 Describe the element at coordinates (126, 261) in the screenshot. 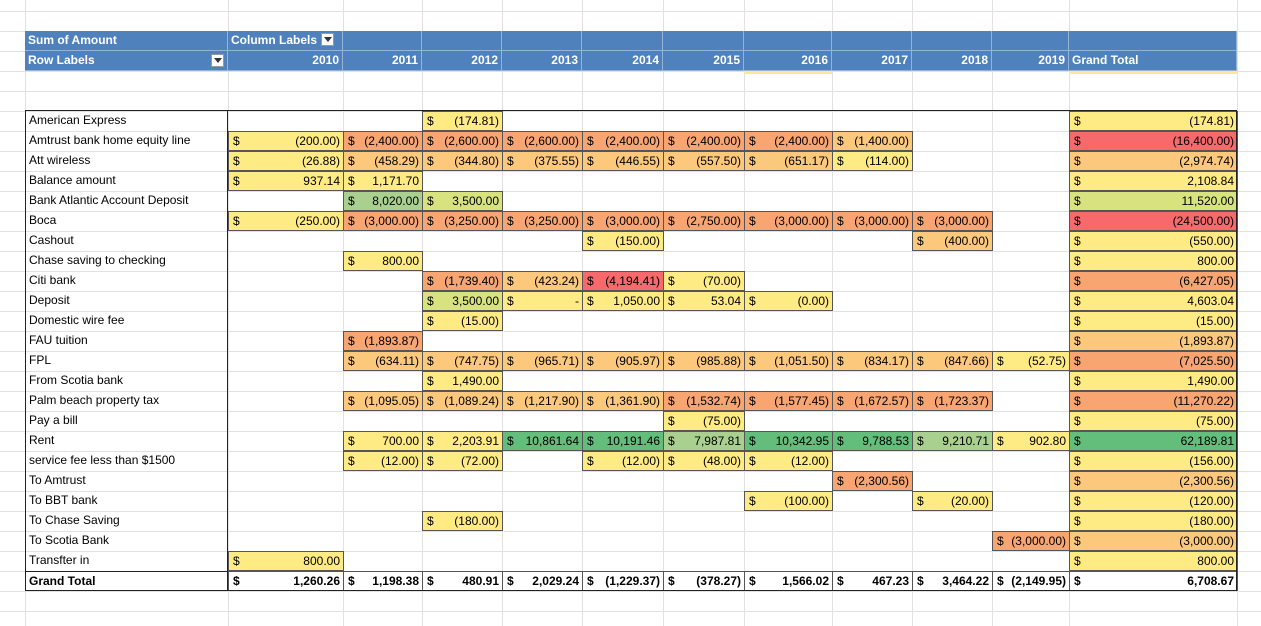

I see `row-label: Chase saving to checking` at that location.